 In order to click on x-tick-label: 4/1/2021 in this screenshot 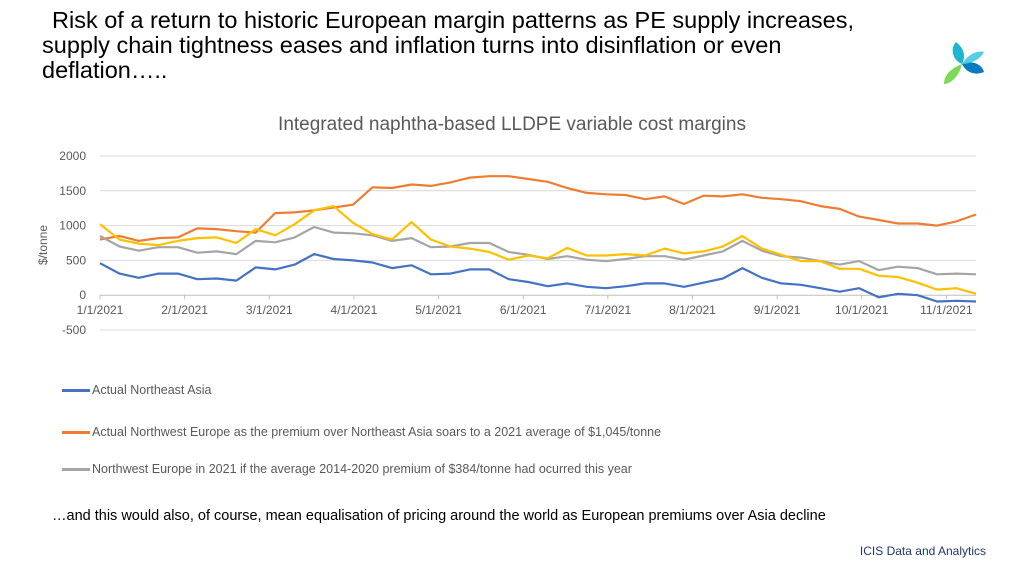, I will do `click(354, 310)`.